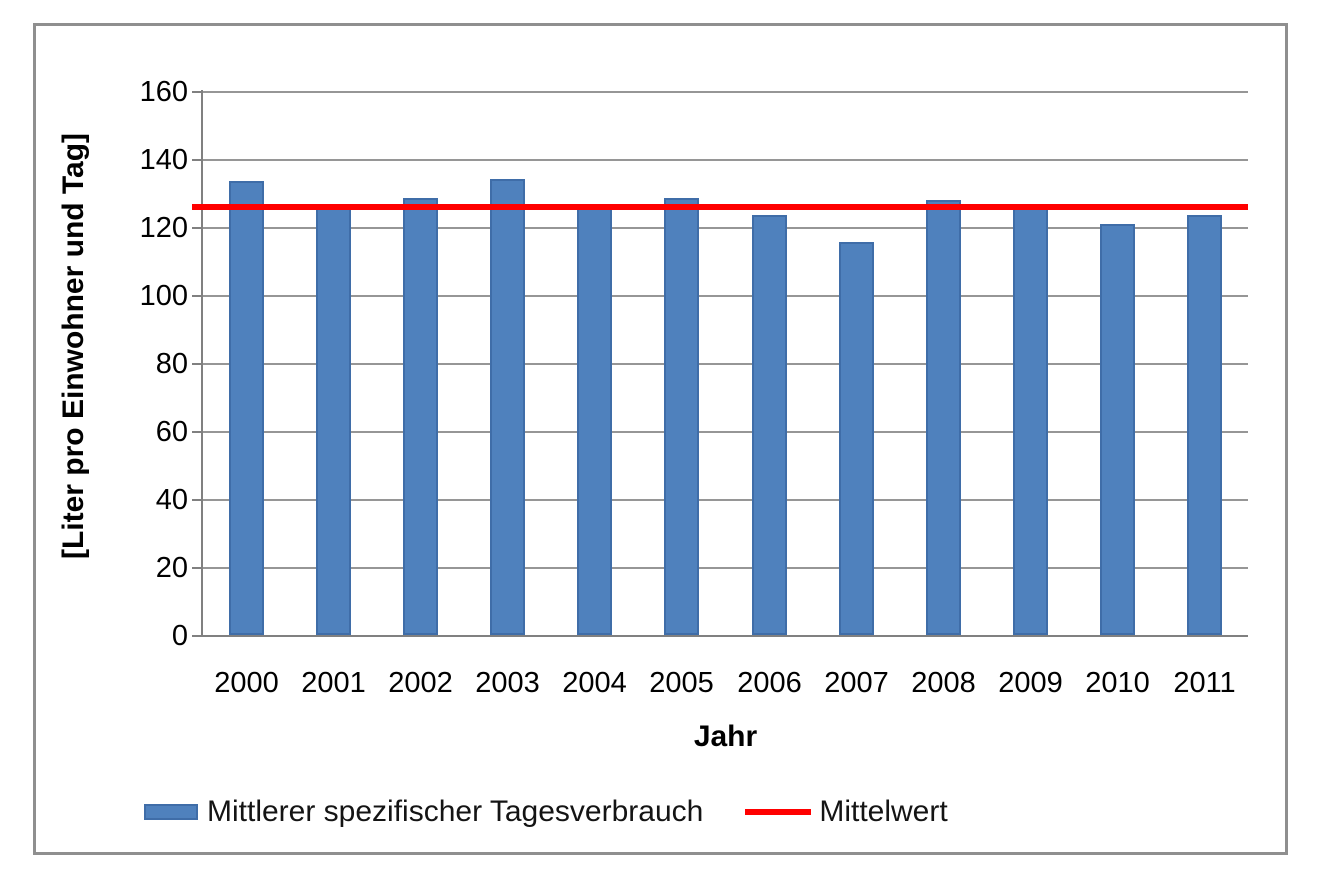 This screenshot has height=895, width=1321. What do you see at coordinates (681, 416) in the screenshot?
I see `bar-2005` at bounding box center [681, 416].